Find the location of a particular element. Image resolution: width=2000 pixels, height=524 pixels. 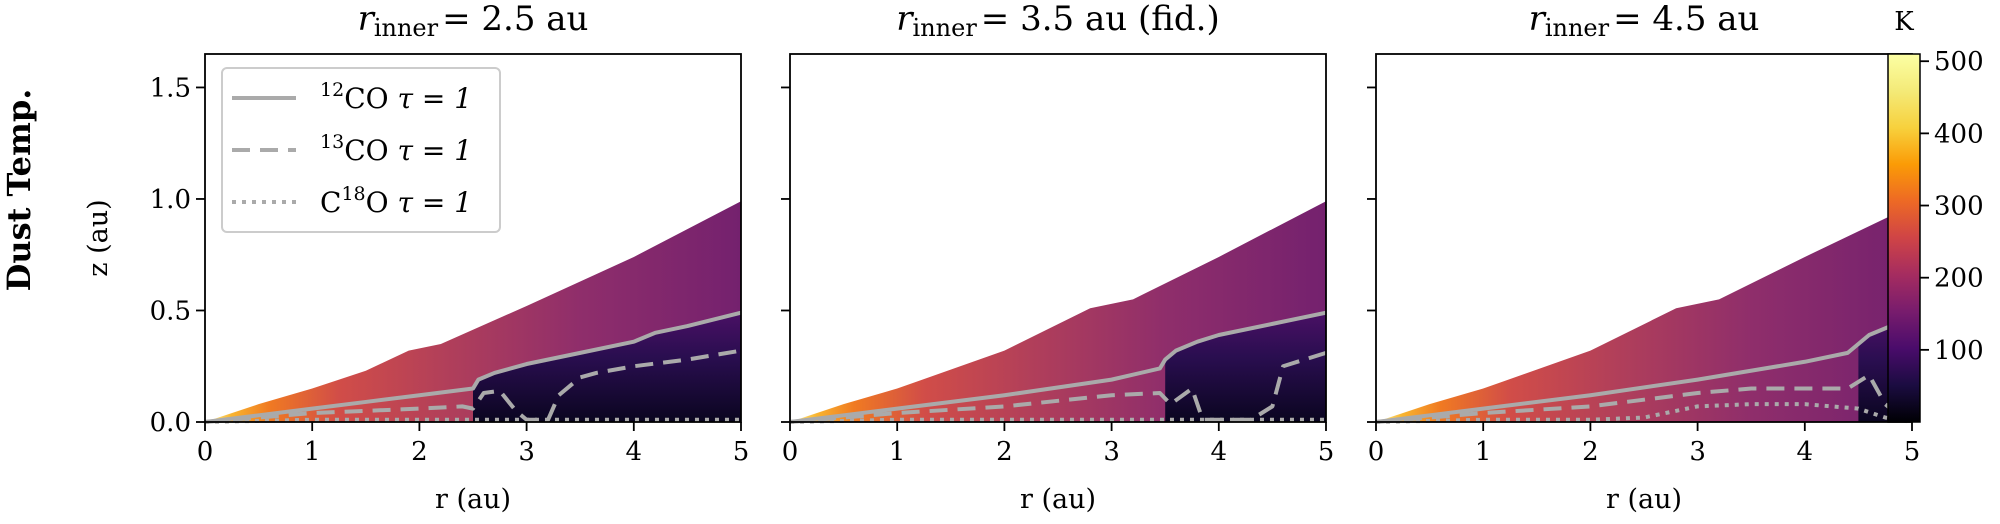

panel-title: rinner = 2.5 au is located at coordinates (473, 21).